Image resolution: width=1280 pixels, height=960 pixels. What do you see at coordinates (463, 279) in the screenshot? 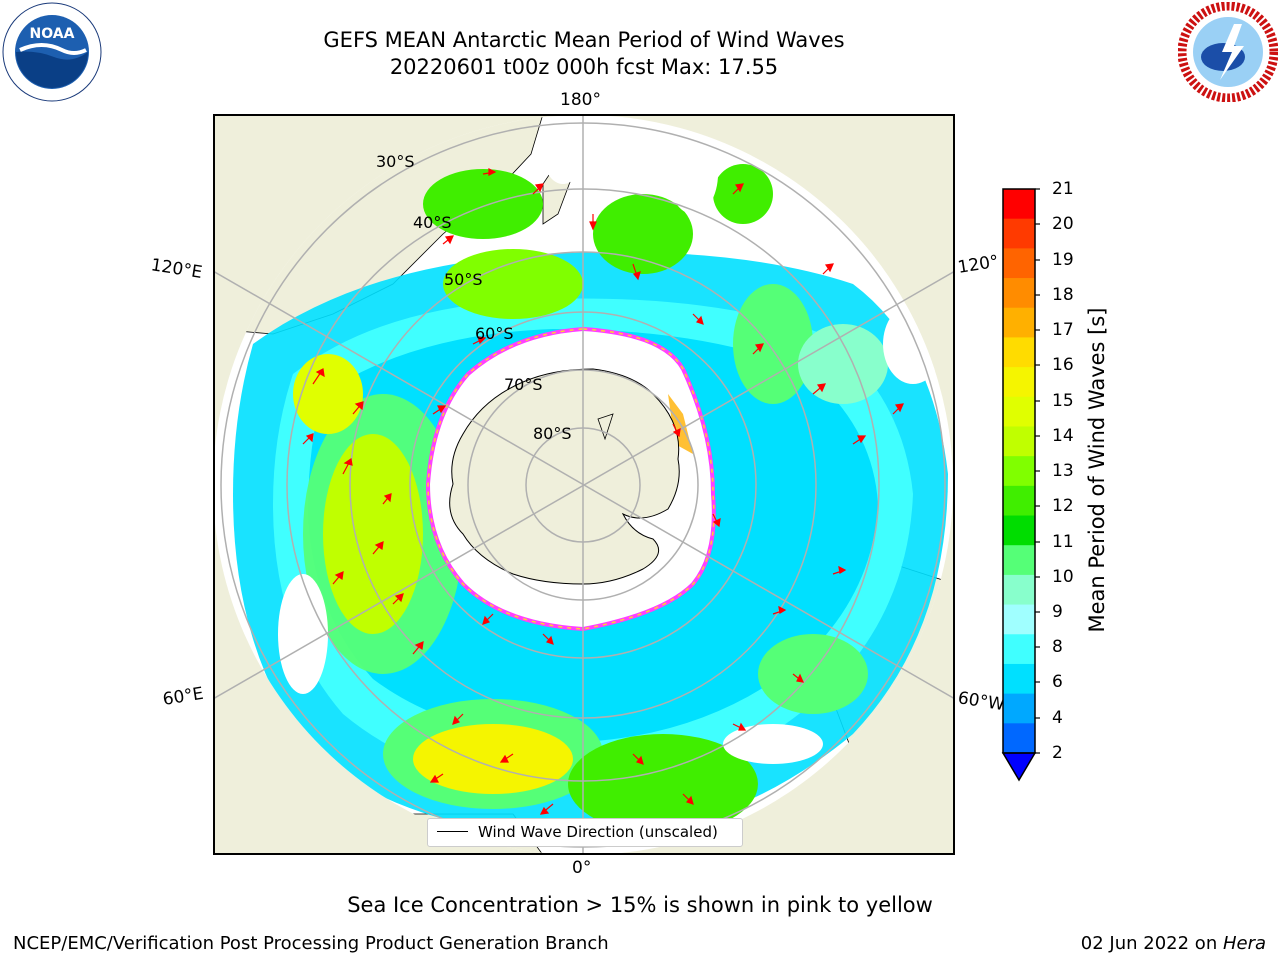
I see `lat-label-50s: 50°S` at bounding box center [463, 279].